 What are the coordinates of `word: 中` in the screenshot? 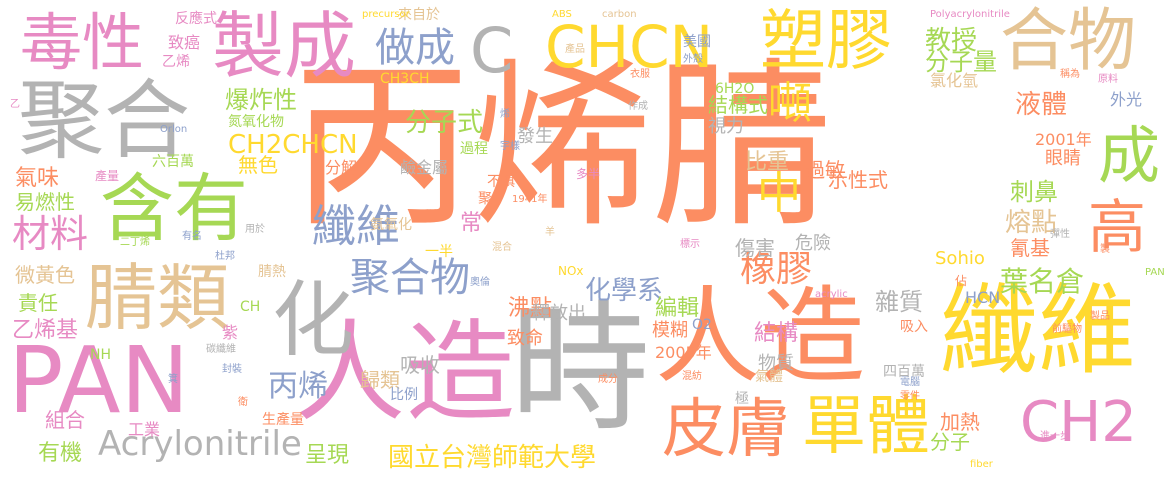 It's located at (779, 193).